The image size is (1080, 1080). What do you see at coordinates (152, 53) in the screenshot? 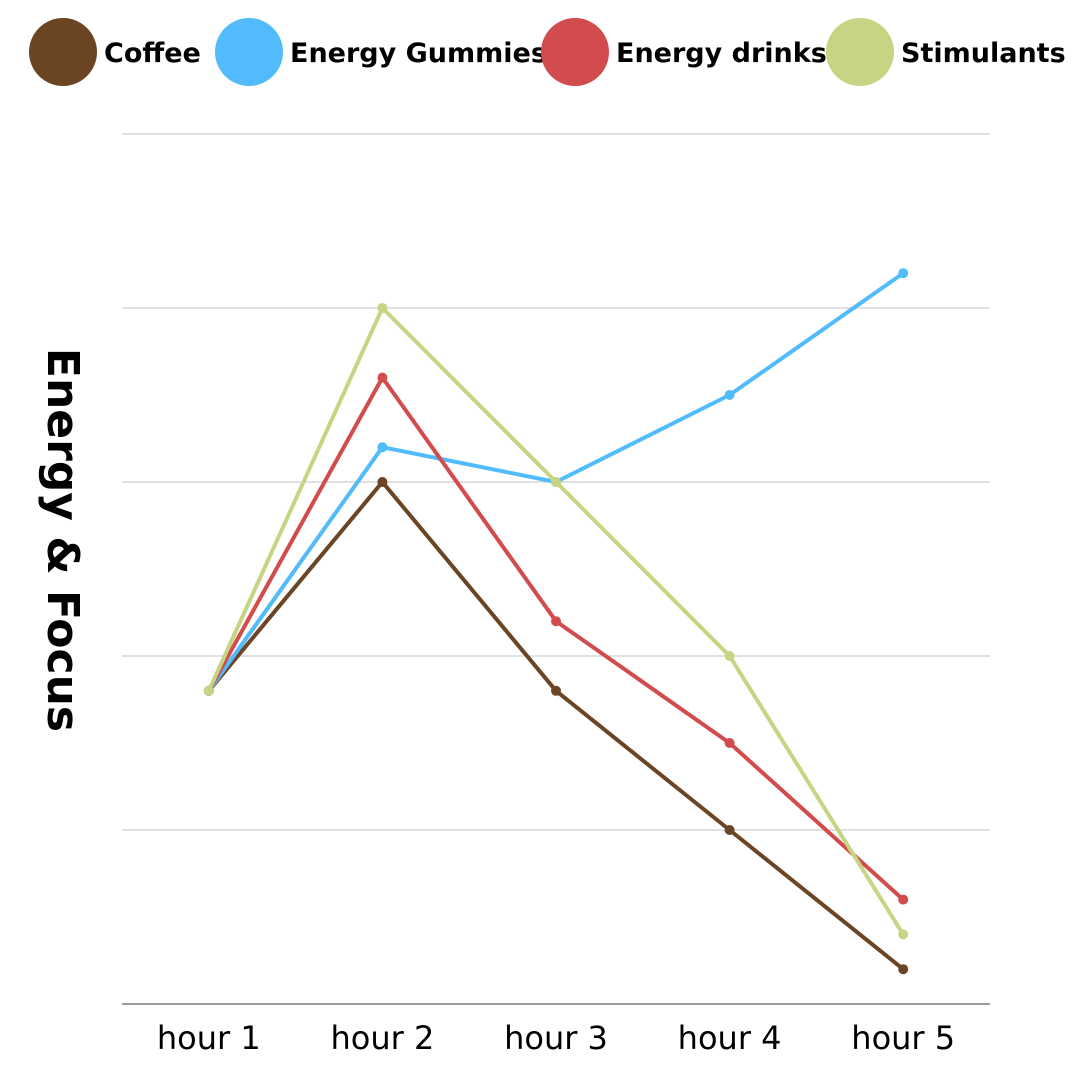
I see `legend-label-coffee: Coffee` at bounding box center [152, 53].